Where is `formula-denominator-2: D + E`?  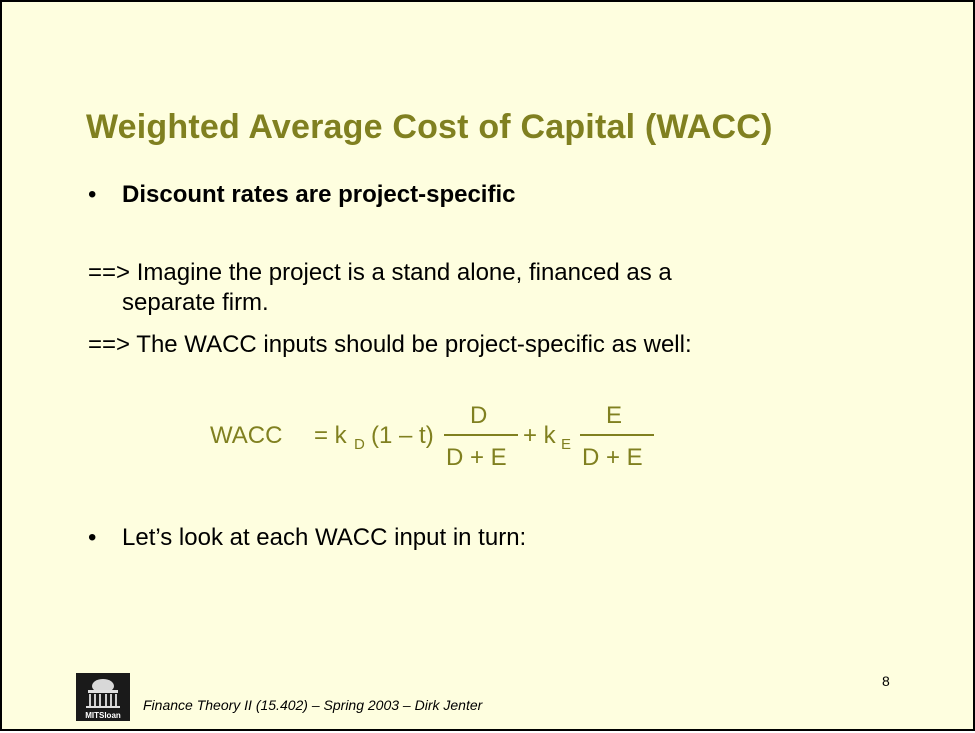 formula-denominator-2: D + E is located at coordinates (612, 457).